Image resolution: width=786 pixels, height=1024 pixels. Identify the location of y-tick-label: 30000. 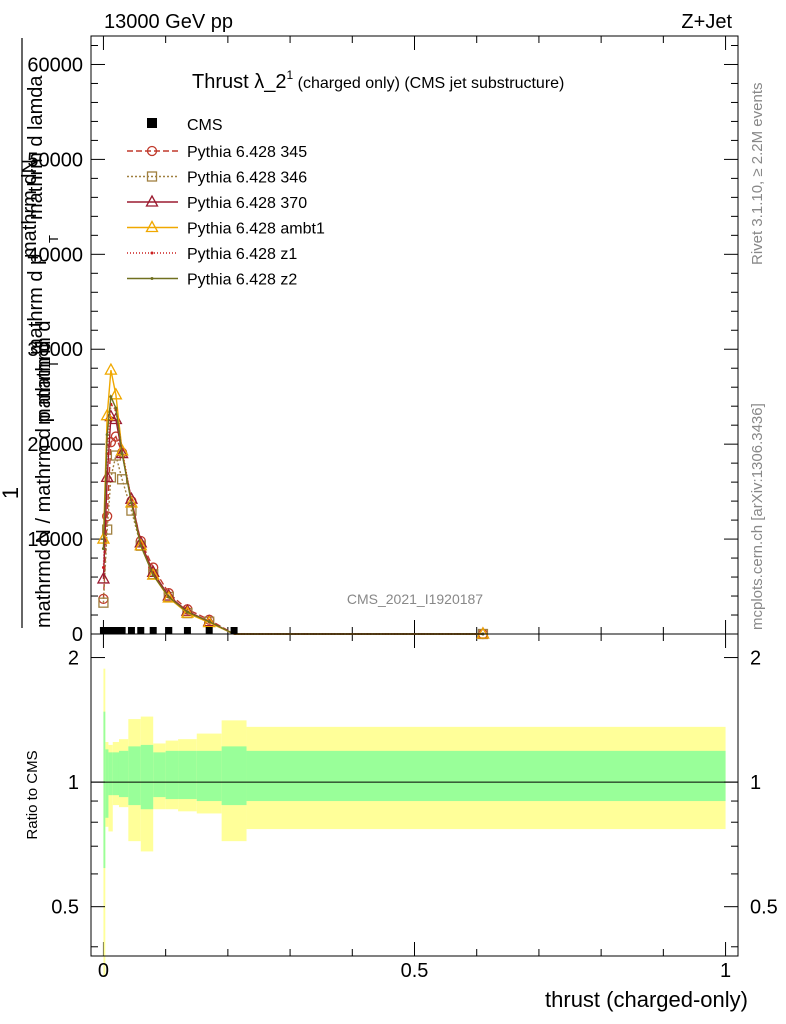
(55, 350).